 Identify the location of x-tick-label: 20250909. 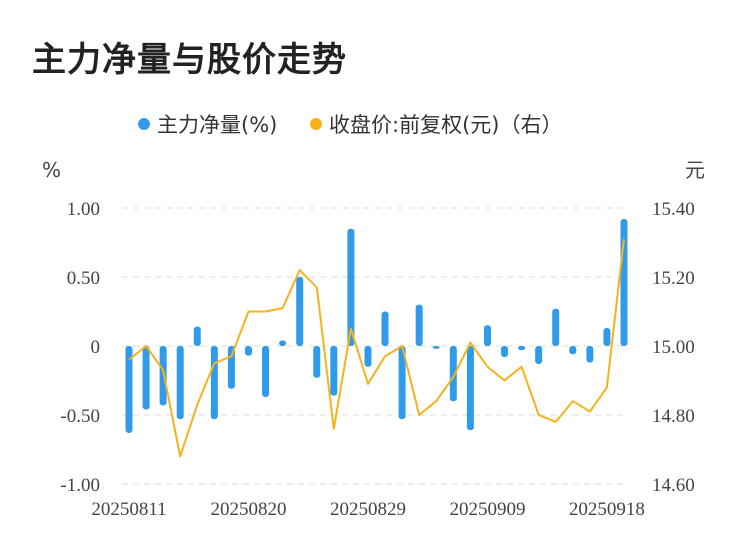
(487, 509).